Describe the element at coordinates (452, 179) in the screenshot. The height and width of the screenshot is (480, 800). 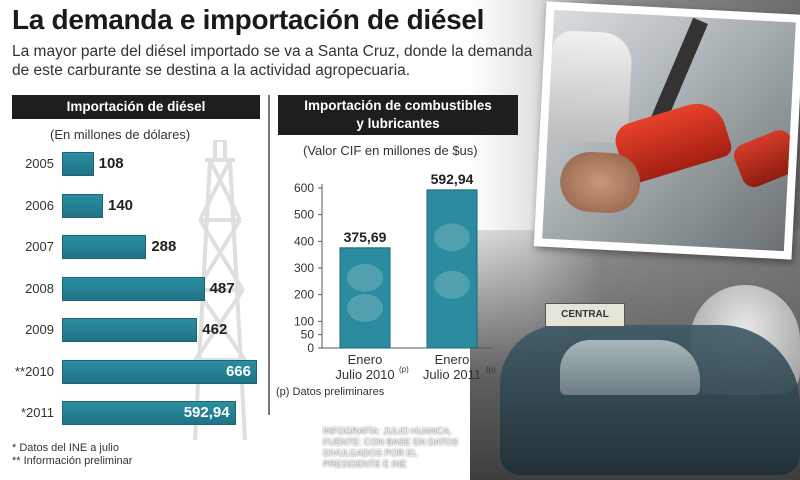
I see `fuel-value-label: 592,94` at that location.